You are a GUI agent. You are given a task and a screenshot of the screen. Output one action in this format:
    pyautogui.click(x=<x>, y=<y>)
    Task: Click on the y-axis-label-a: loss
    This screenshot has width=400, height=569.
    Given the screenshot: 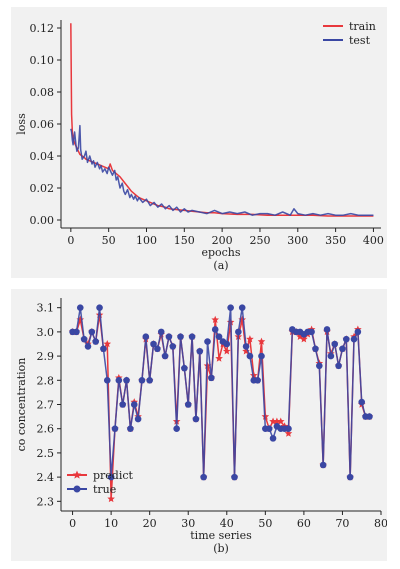 What is the action you would take?
    pyautogui.click(x=21, y=124)
    